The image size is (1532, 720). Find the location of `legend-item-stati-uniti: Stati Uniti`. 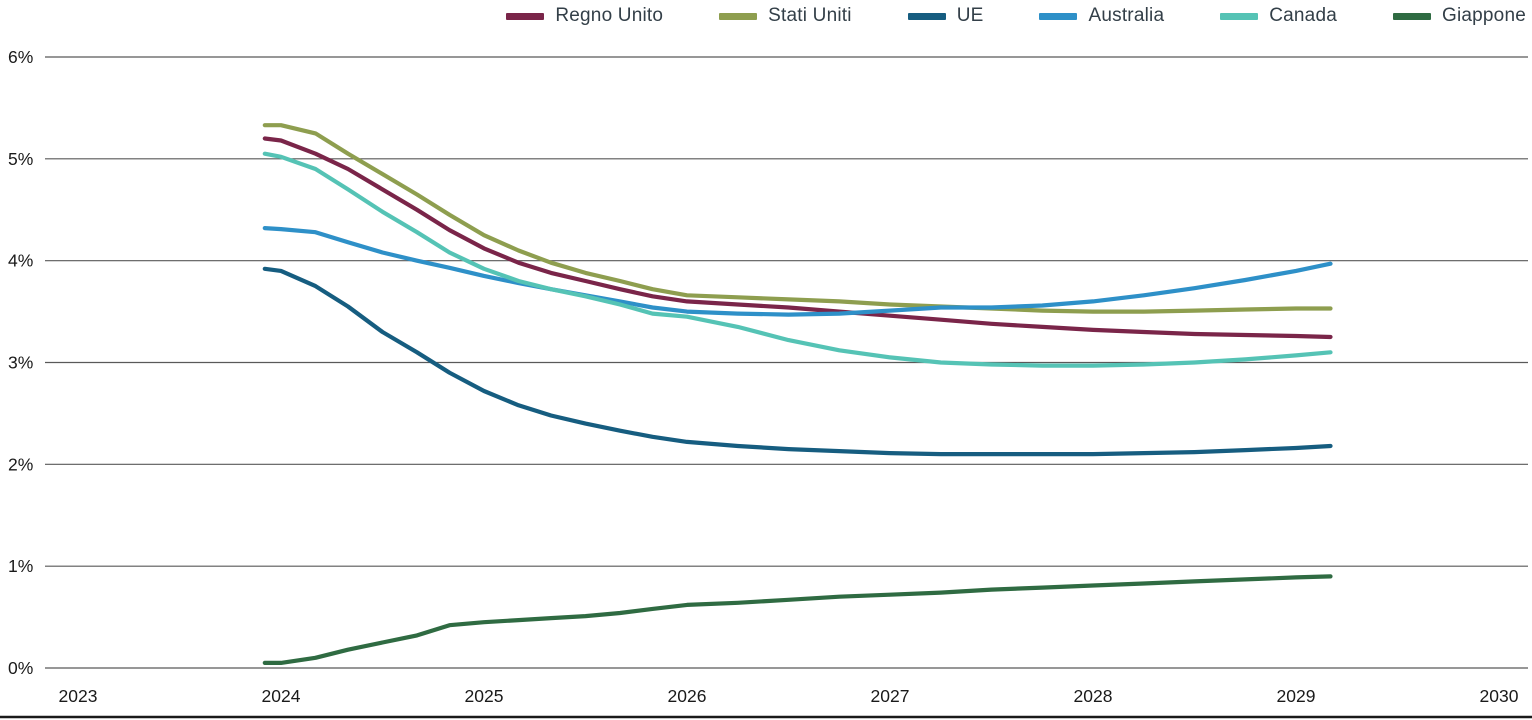

legend-item-stati-uniti: Stati Uniti is located at coordinates (785, 16).